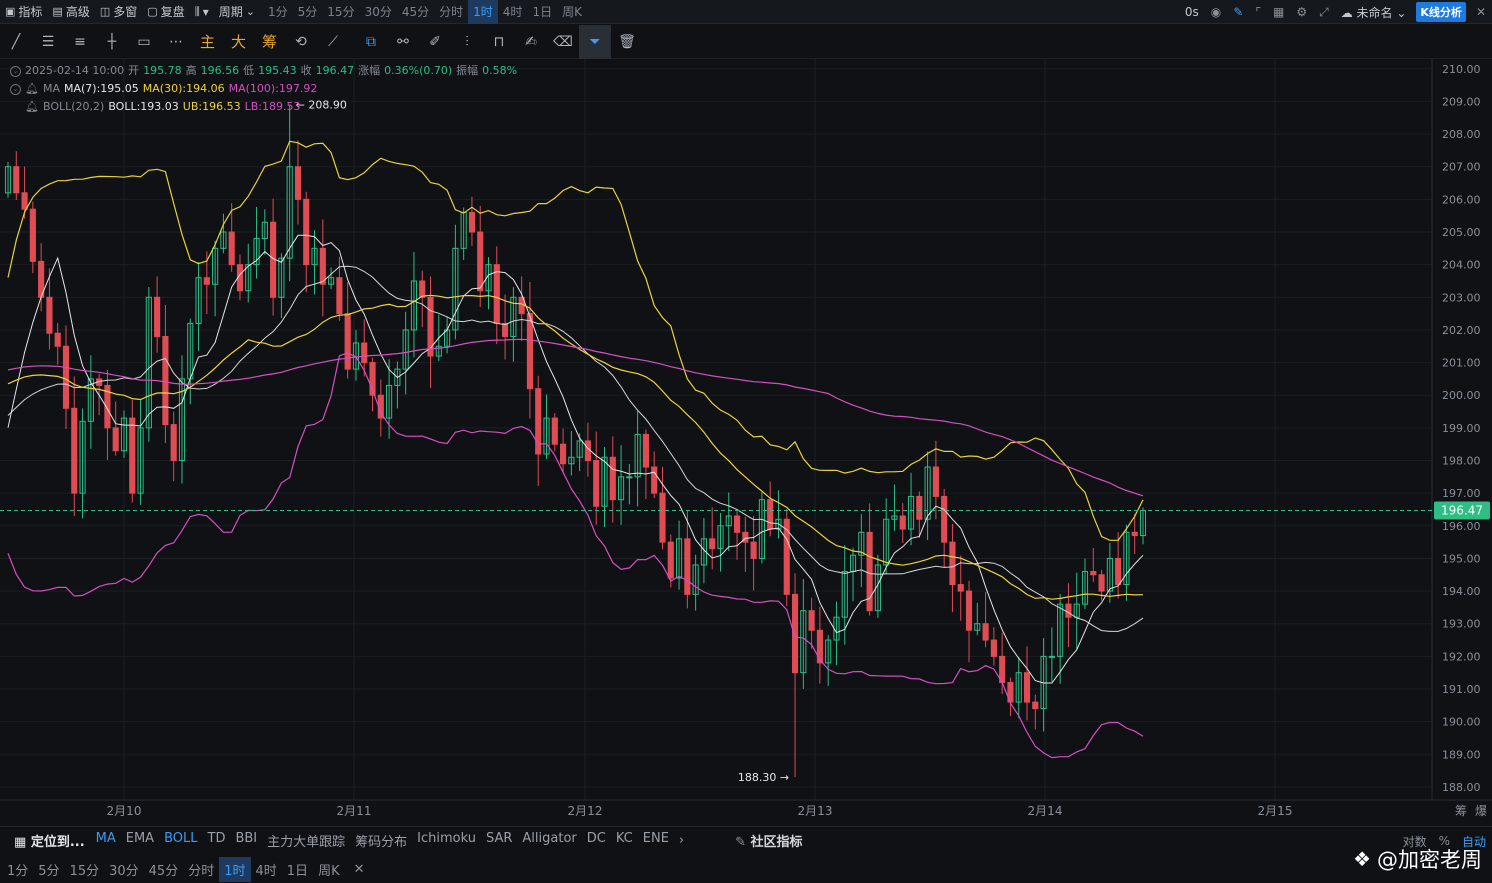 The height and width of the screenshot is (883, 1492). Describe the element at coordinates (84, 871) in the screenshot. I see `bottom-interval-tab-2: 15分` at that location.